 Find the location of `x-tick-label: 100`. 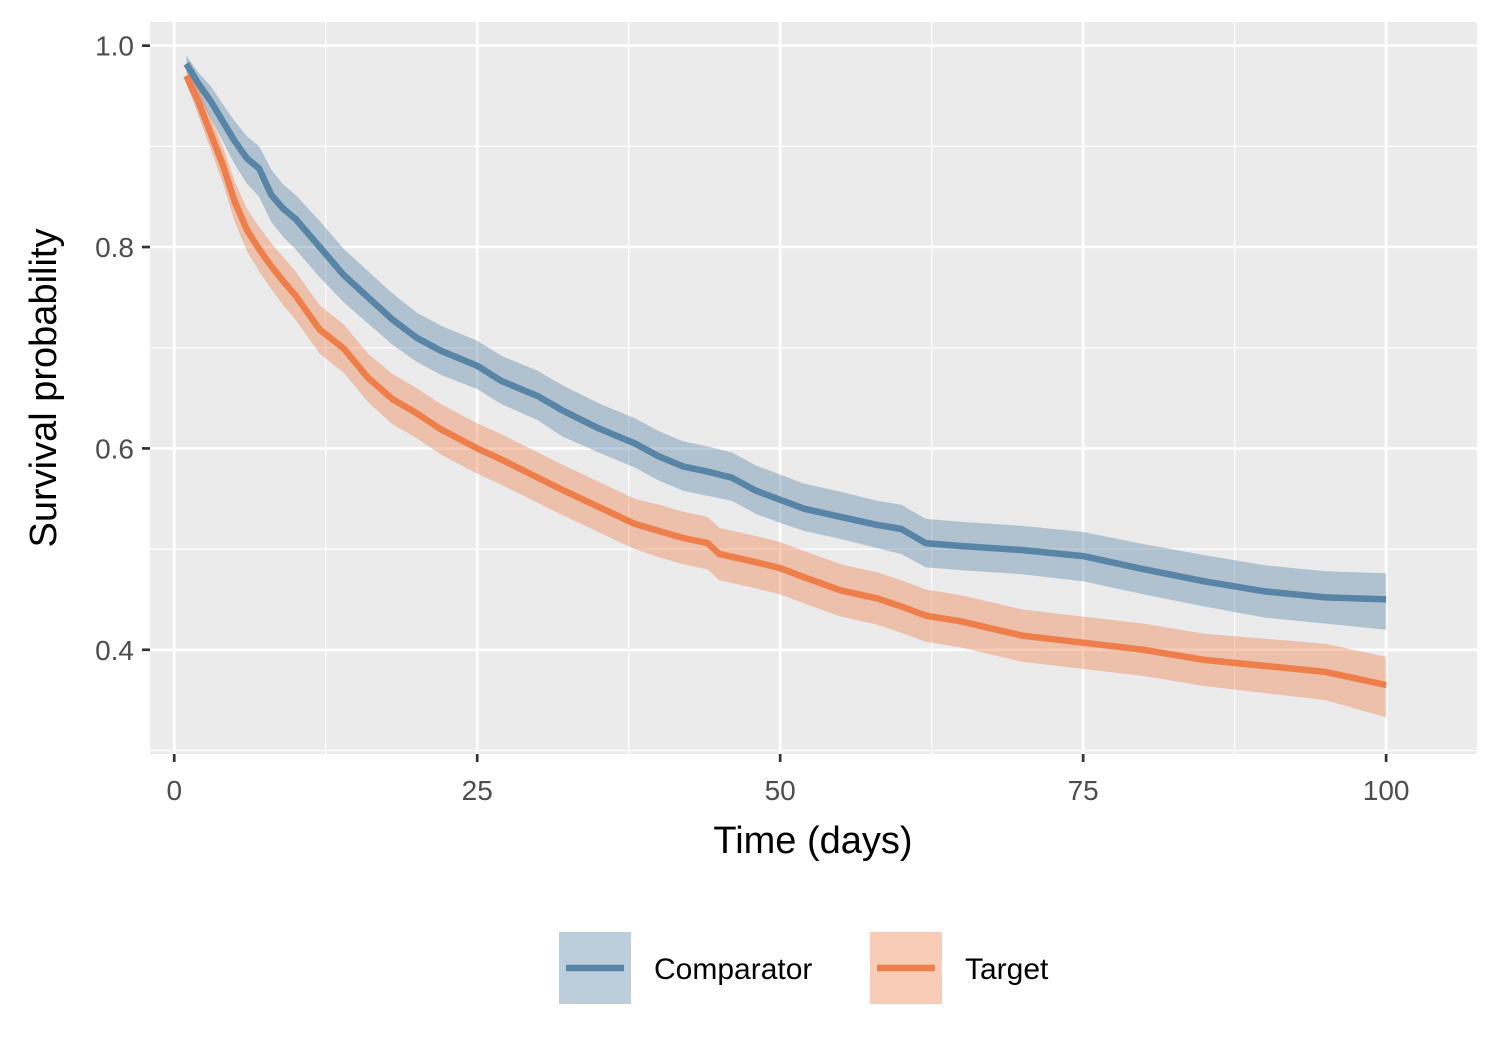

x-tick-label: 100 is located at coordinates (1386, 790).